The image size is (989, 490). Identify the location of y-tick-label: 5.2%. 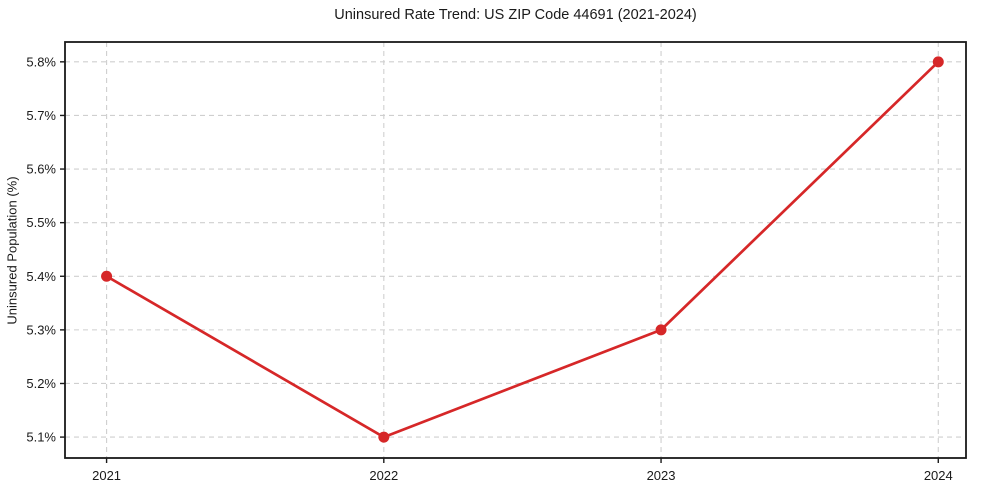
(41, 383).